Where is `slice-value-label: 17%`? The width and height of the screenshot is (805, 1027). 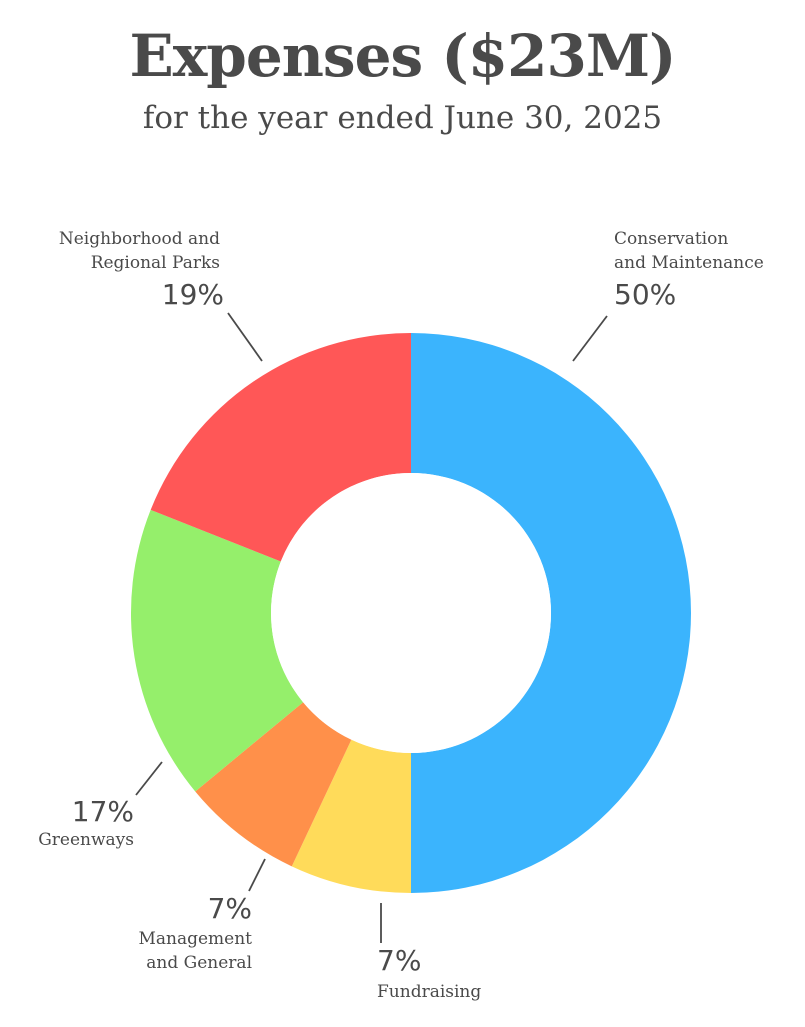 slice-value-label: 17% is located at coordinates (103, 811).